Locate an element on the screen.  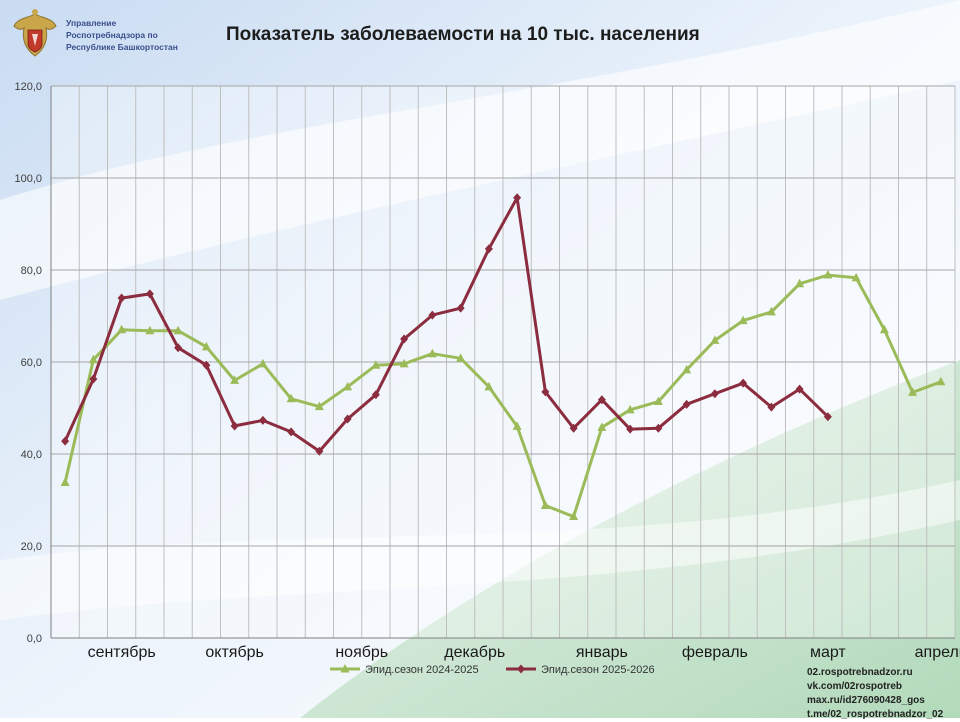
org-line-3: Республике Башкортостан is located at coordinates (122, 47).